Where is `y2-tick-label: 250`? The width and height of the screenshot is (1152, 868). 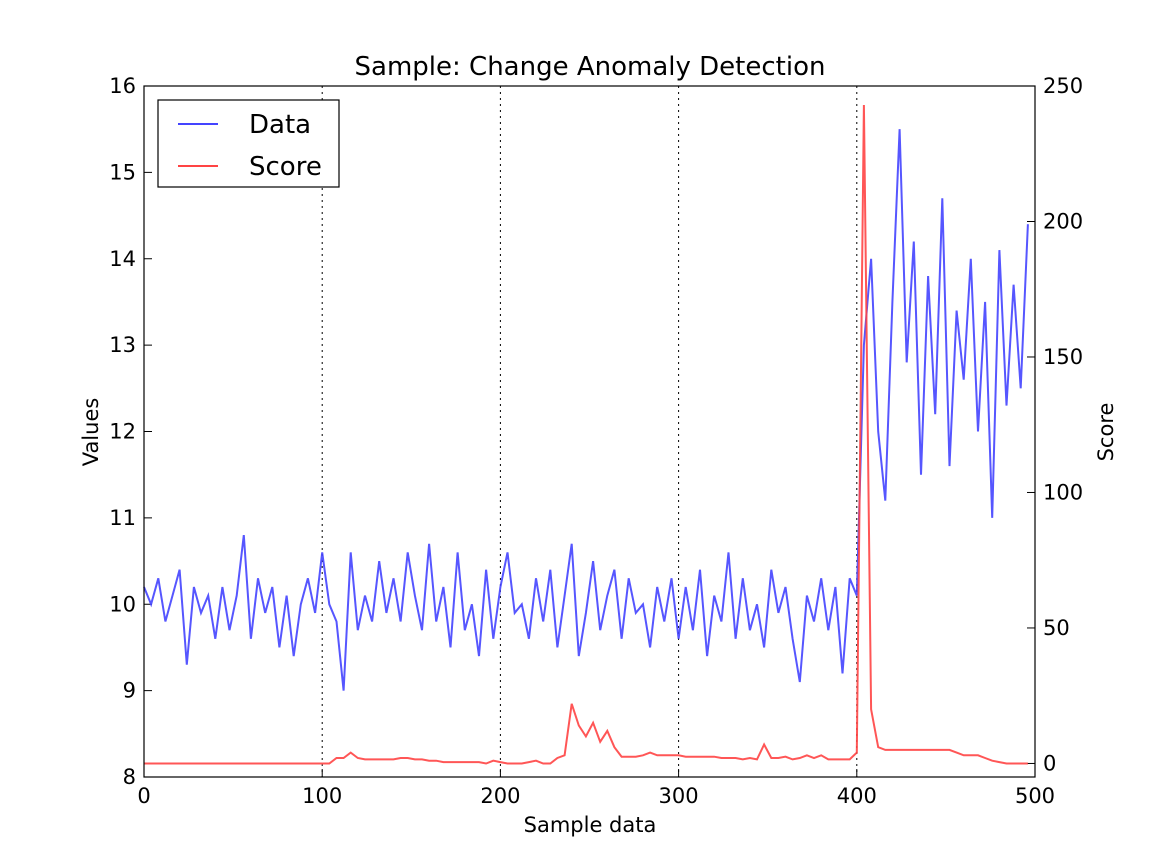 y2-tick-label: 250 is located at coordinates (1063, 86).